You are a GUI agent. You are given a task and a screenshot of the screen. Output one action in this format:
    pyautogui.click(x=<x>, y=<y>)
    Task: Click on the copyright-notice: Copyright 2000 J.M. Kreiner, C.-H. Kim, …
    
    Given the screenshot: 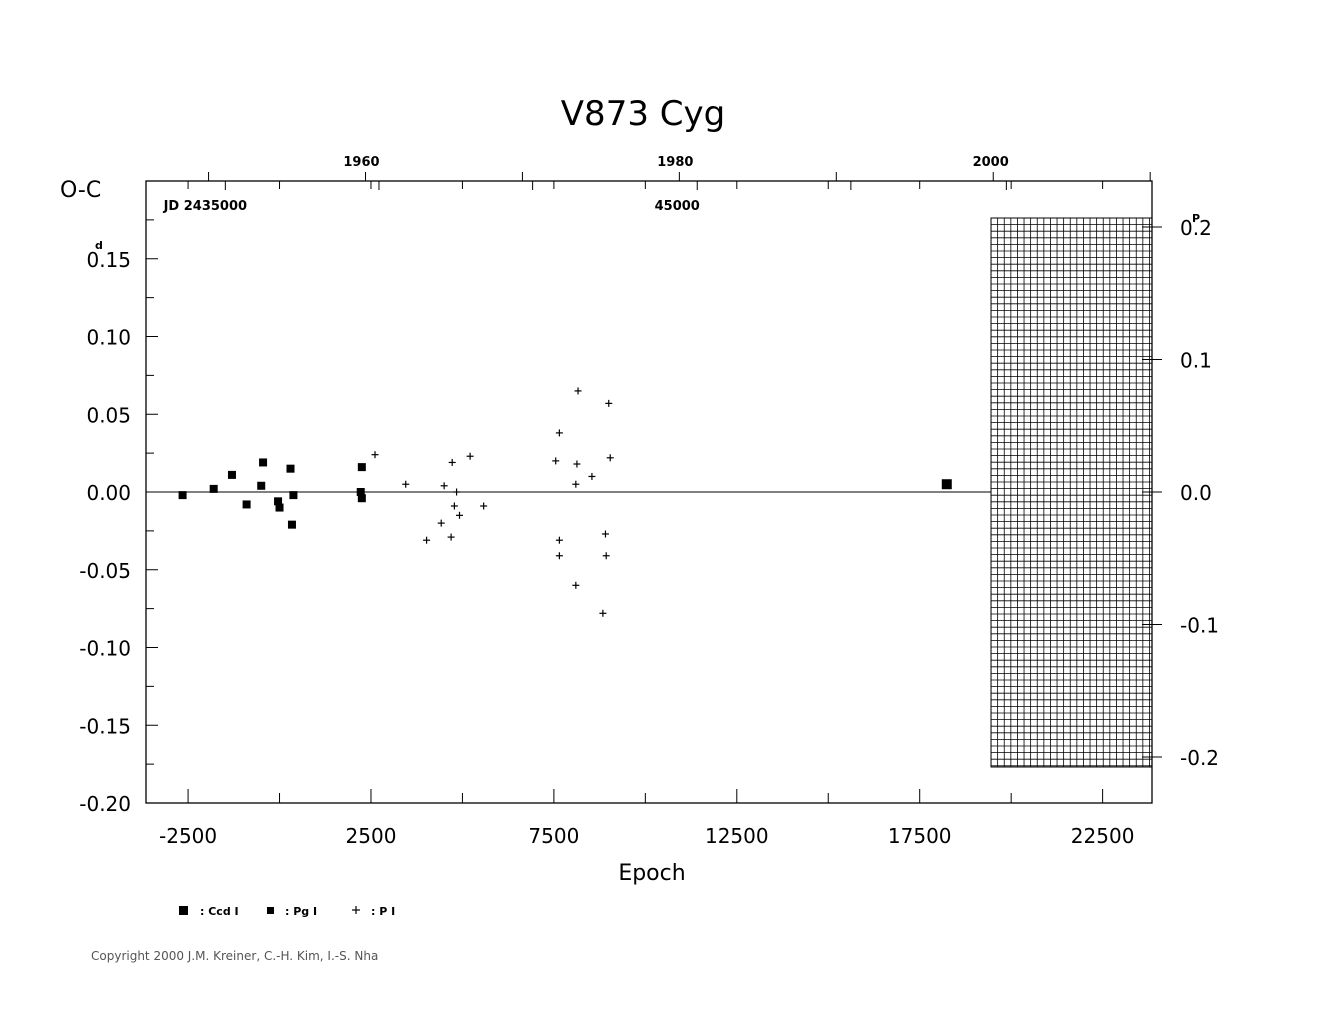 What is the action you would take?
    pyautogui.click(x=234, y=956)
    